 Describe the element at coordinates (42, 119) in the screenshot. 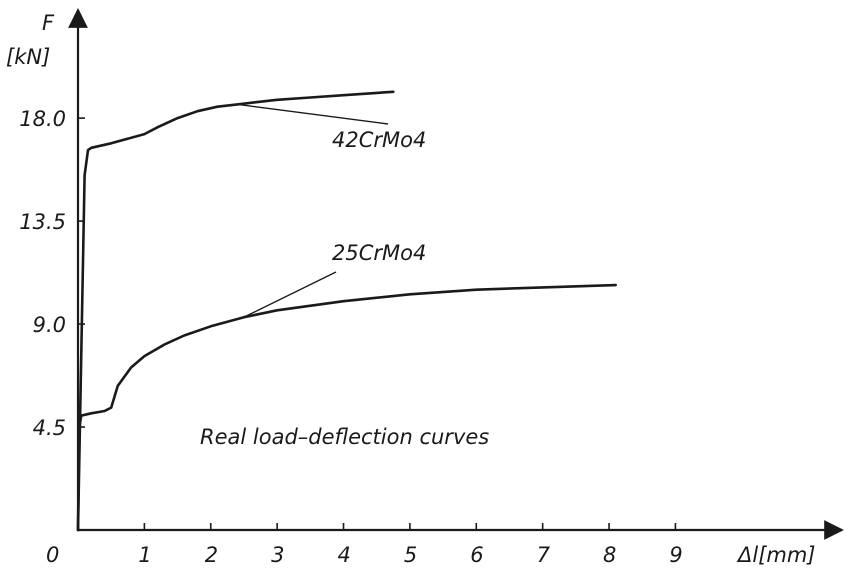

I see `y-tick-label: 18.0` at that location.